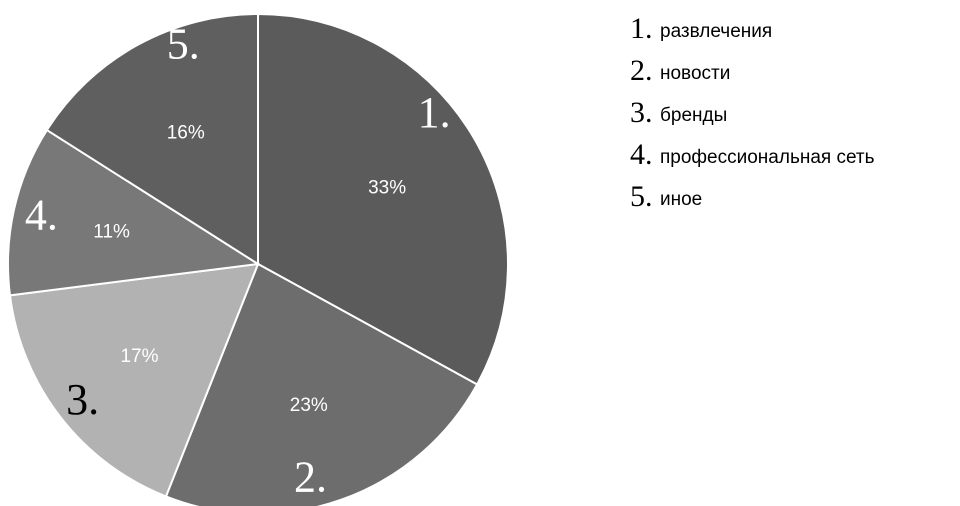  I want to click on legend-item: 2. новости, so click(680, 70).